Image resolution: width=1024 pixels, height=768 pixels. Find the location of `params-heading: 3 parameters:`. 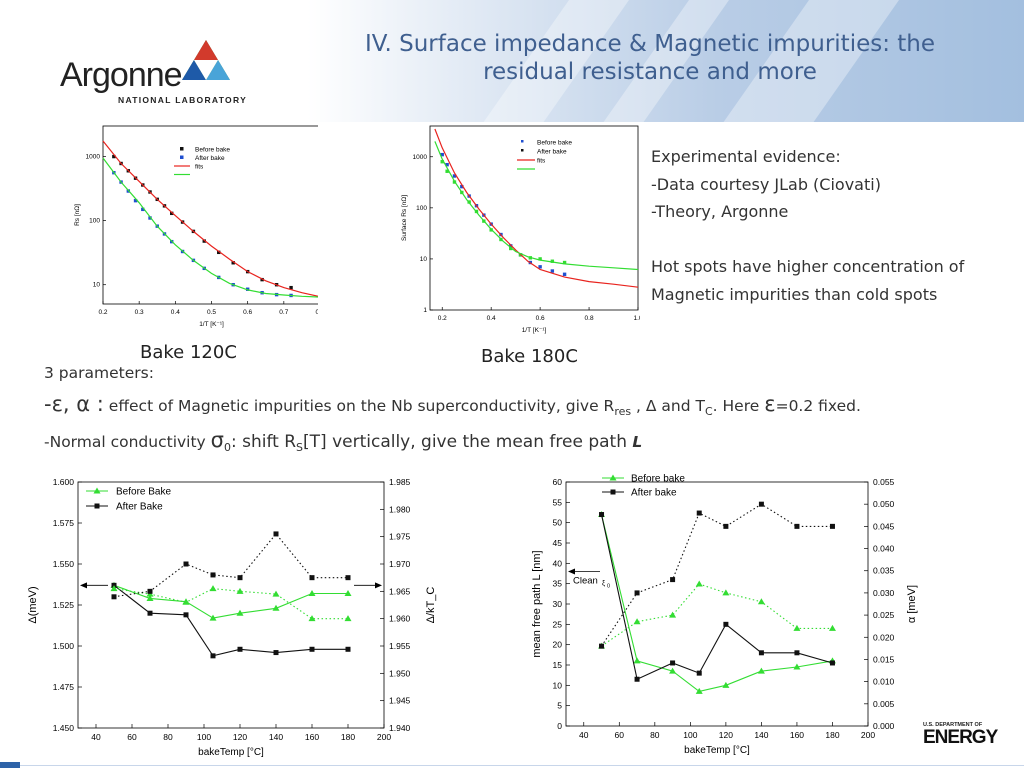

params-heading: 3 parameters: is located at coordinates (99, 373).